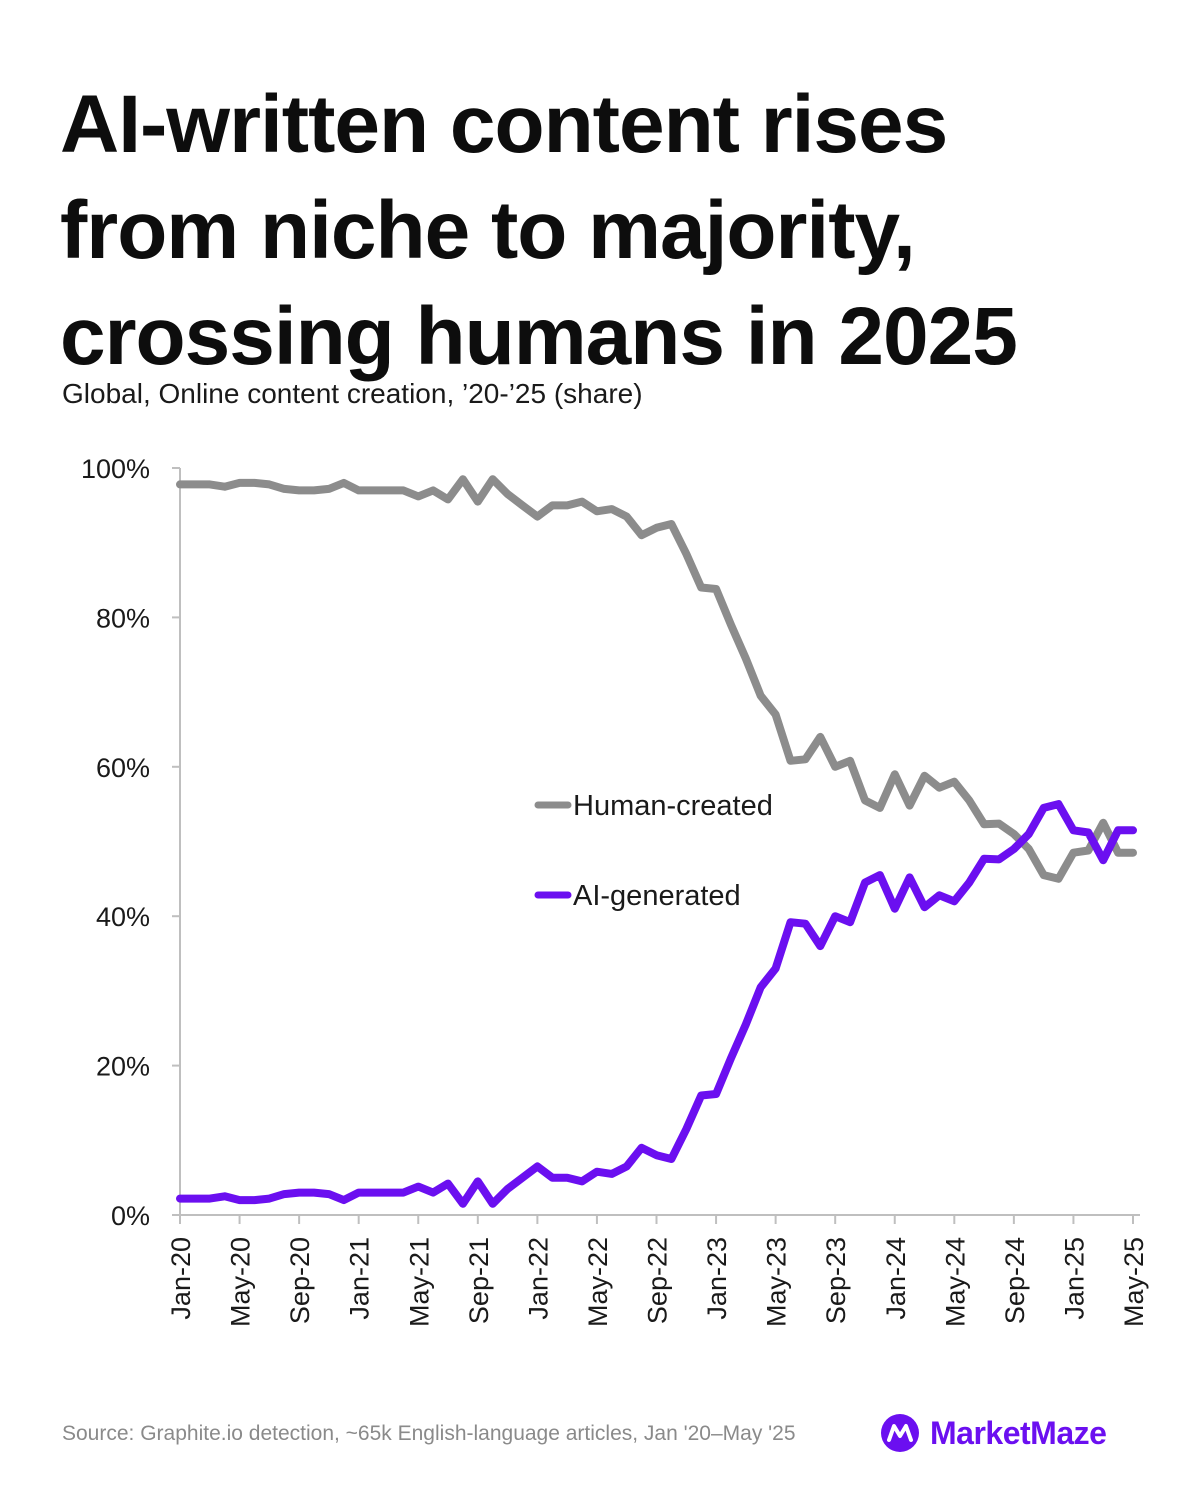 The height and width of the screenshot is (1500, 1200). I want to click on legend-human-label: Human-created, so click(673, 806).